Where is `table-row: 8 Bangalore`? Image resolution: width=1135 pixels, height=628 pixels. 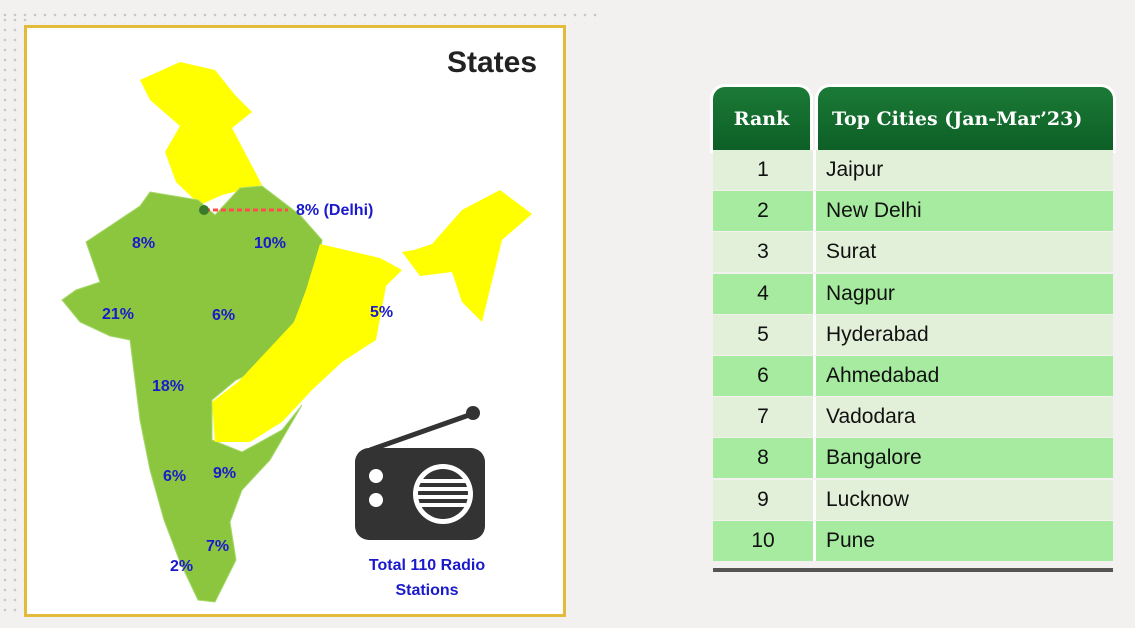
table-row: 8 Bangalore is located at coordinates (913, 458).